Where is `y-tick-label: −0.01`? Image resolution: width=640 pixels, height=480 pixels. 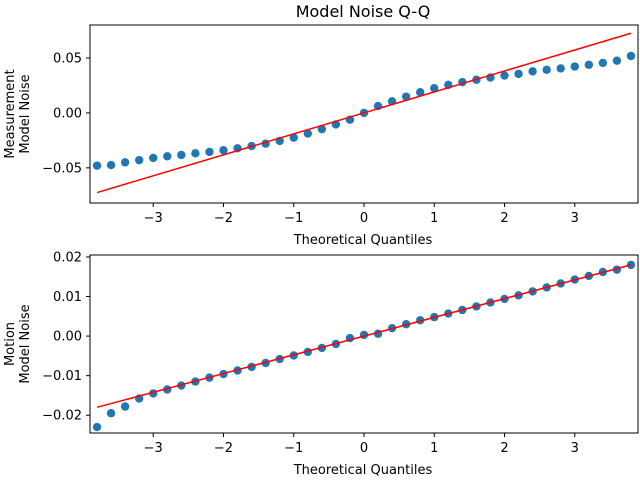 y-tick-label: −0.01 is located at coordinates (62, 376).